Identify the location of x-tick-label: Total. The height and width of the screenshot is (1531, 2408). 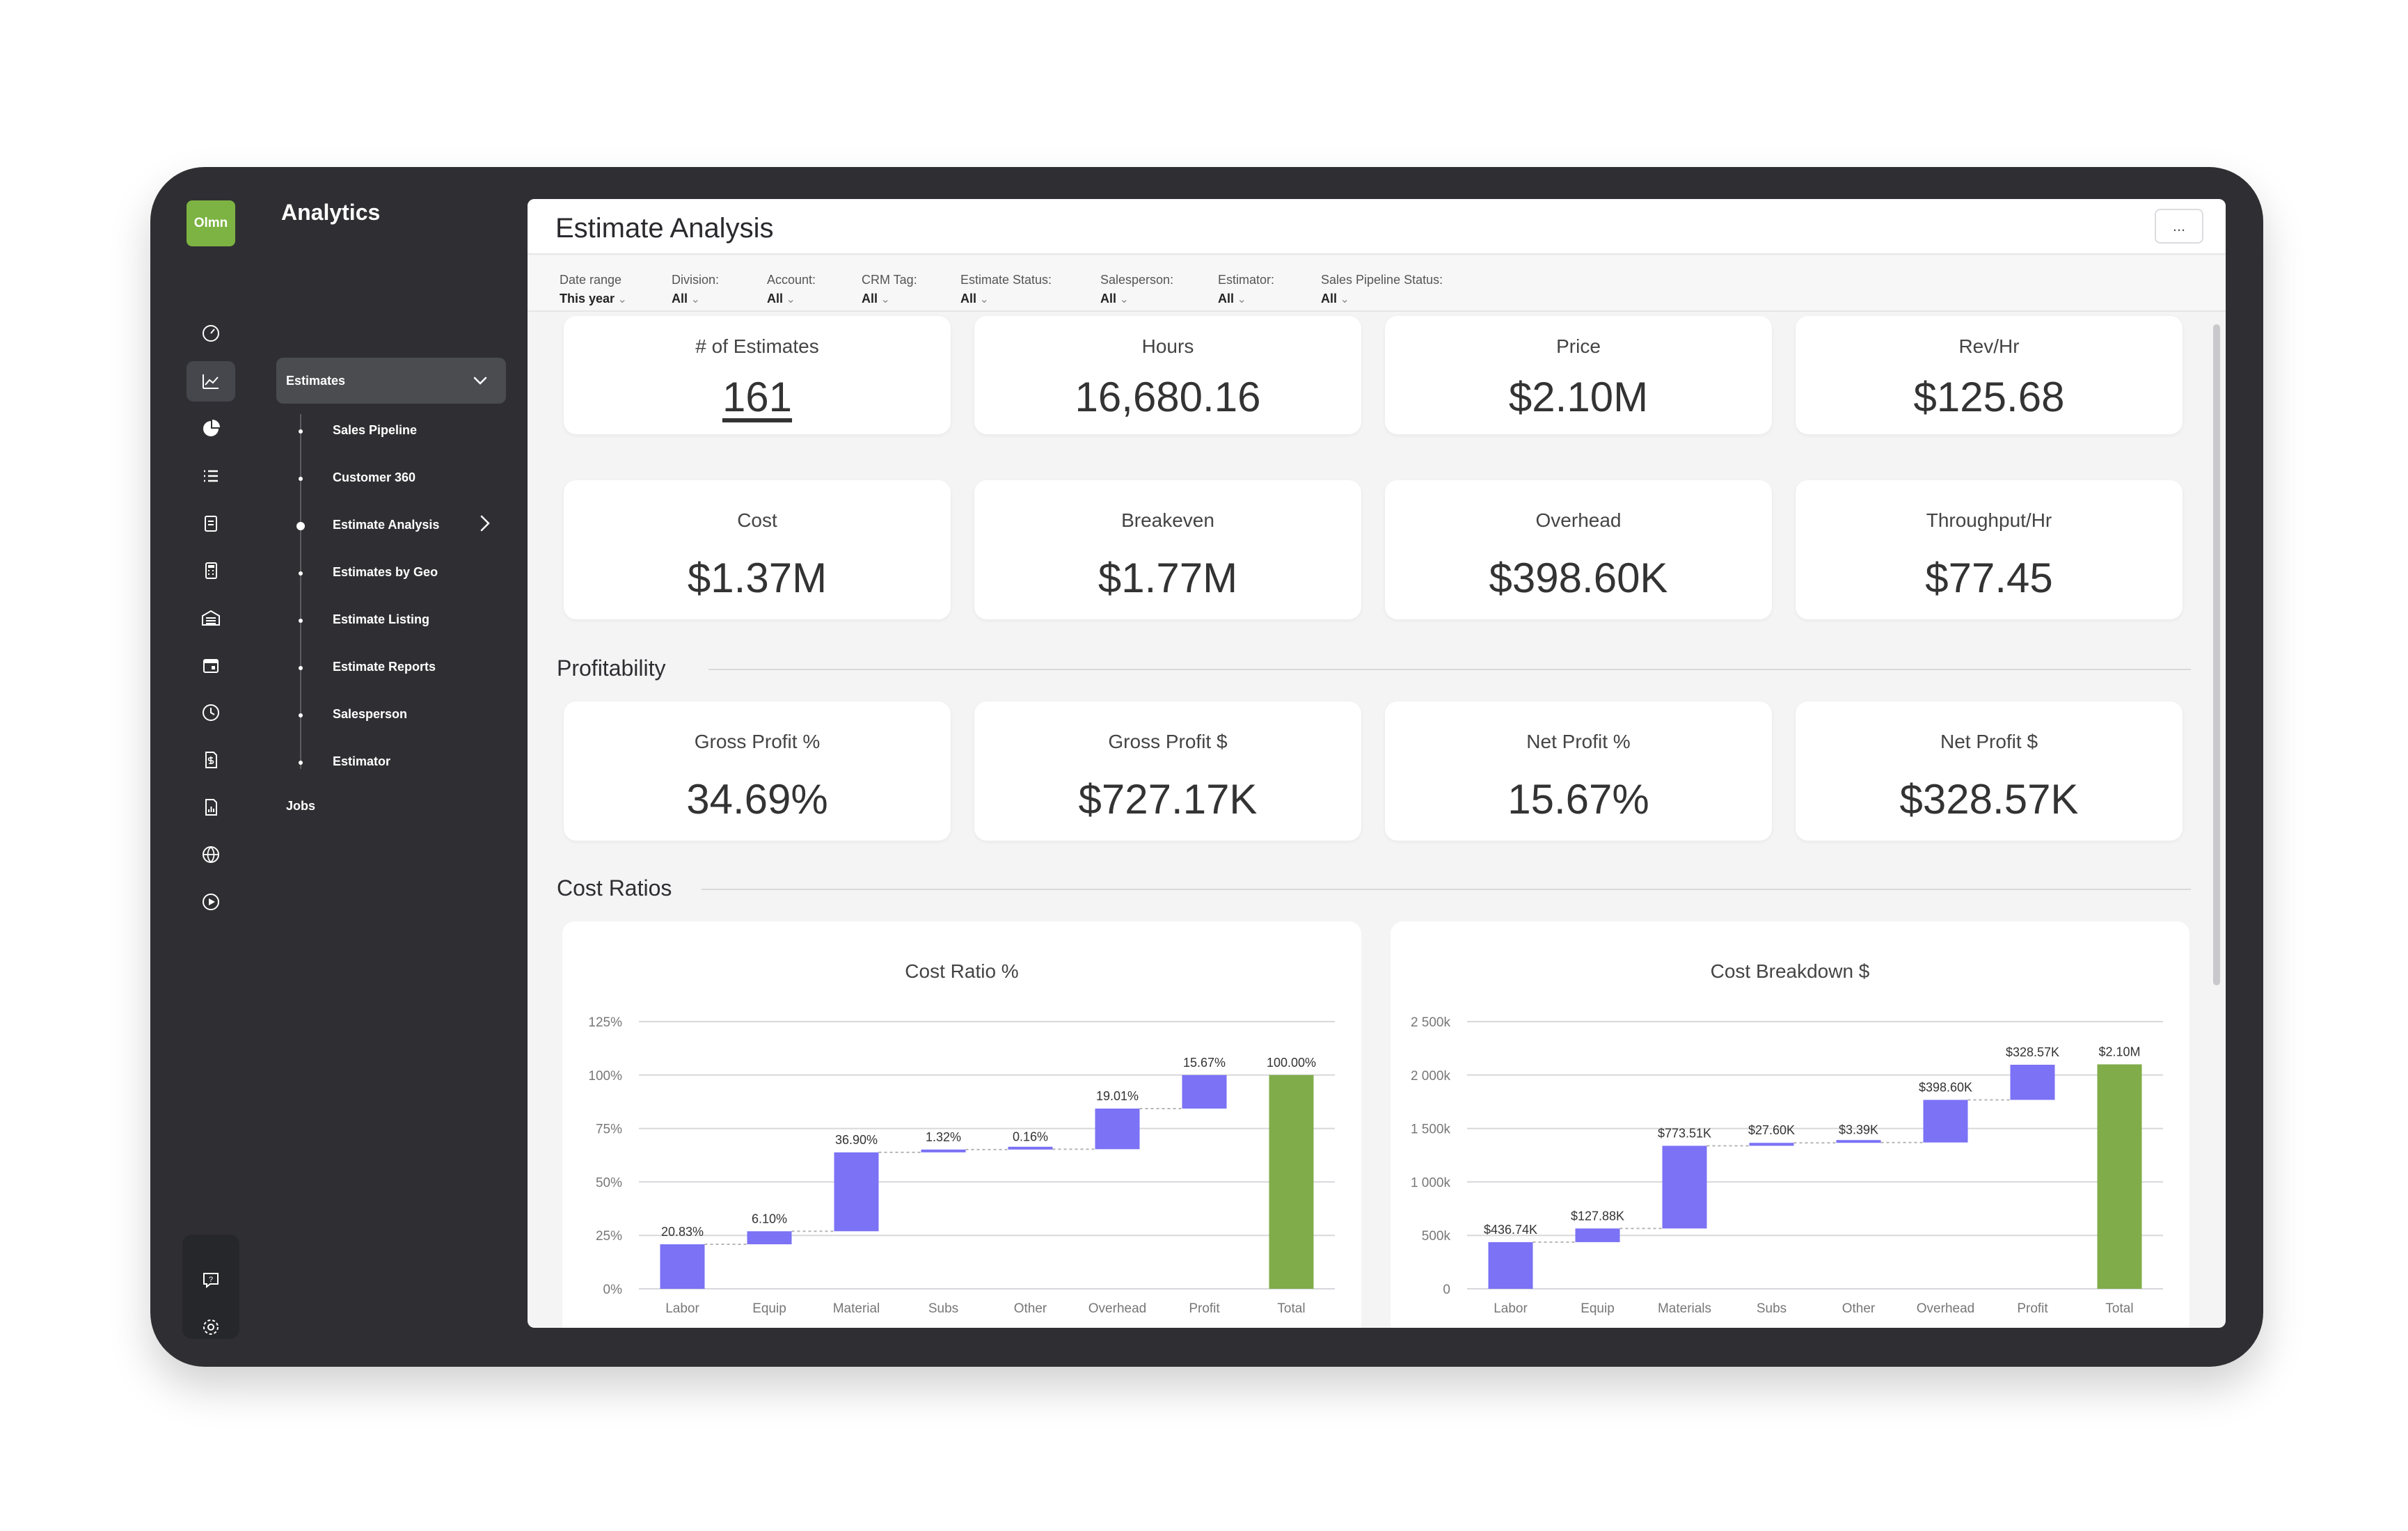
(1291, 1309).